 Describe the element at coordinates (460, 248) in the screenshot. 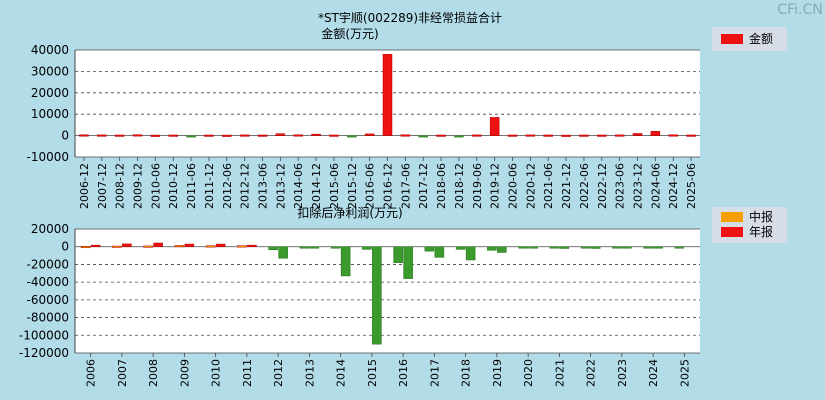

I see `bar-中报-2018` at that location.